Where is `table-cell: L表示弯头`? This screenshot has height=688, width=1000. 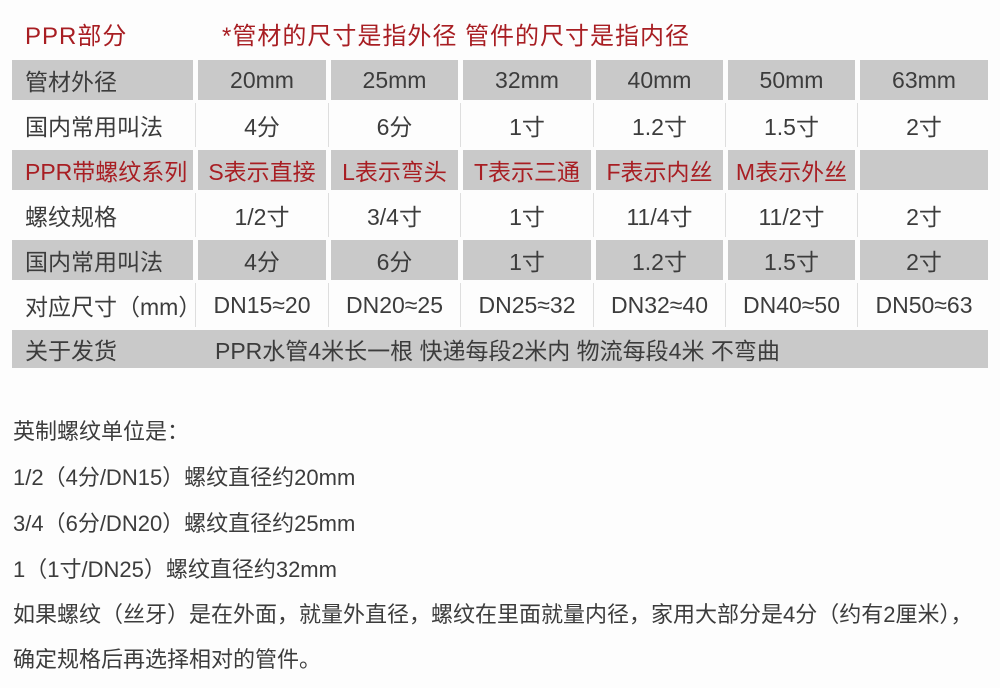 table-cell: L表示弯头 is located at coordinates (394, 170).